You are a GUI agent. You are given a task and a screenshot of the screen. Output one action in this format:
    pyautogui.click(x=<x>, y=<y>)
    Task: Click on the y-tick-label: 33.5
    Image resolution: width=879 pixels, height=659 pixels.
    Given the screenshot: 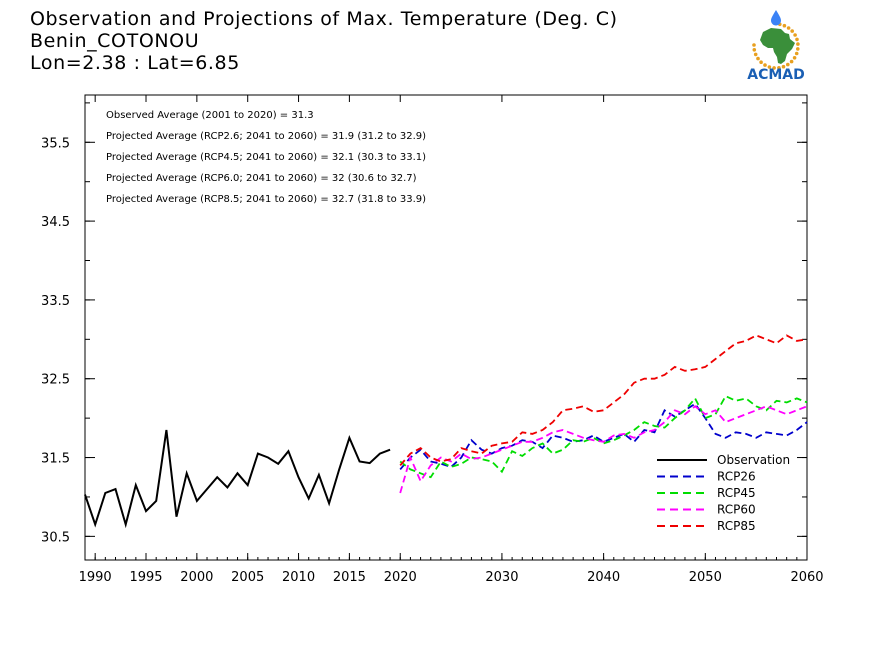 What is the action you would take?
    pyautogui.click(x=55, y=301)
    